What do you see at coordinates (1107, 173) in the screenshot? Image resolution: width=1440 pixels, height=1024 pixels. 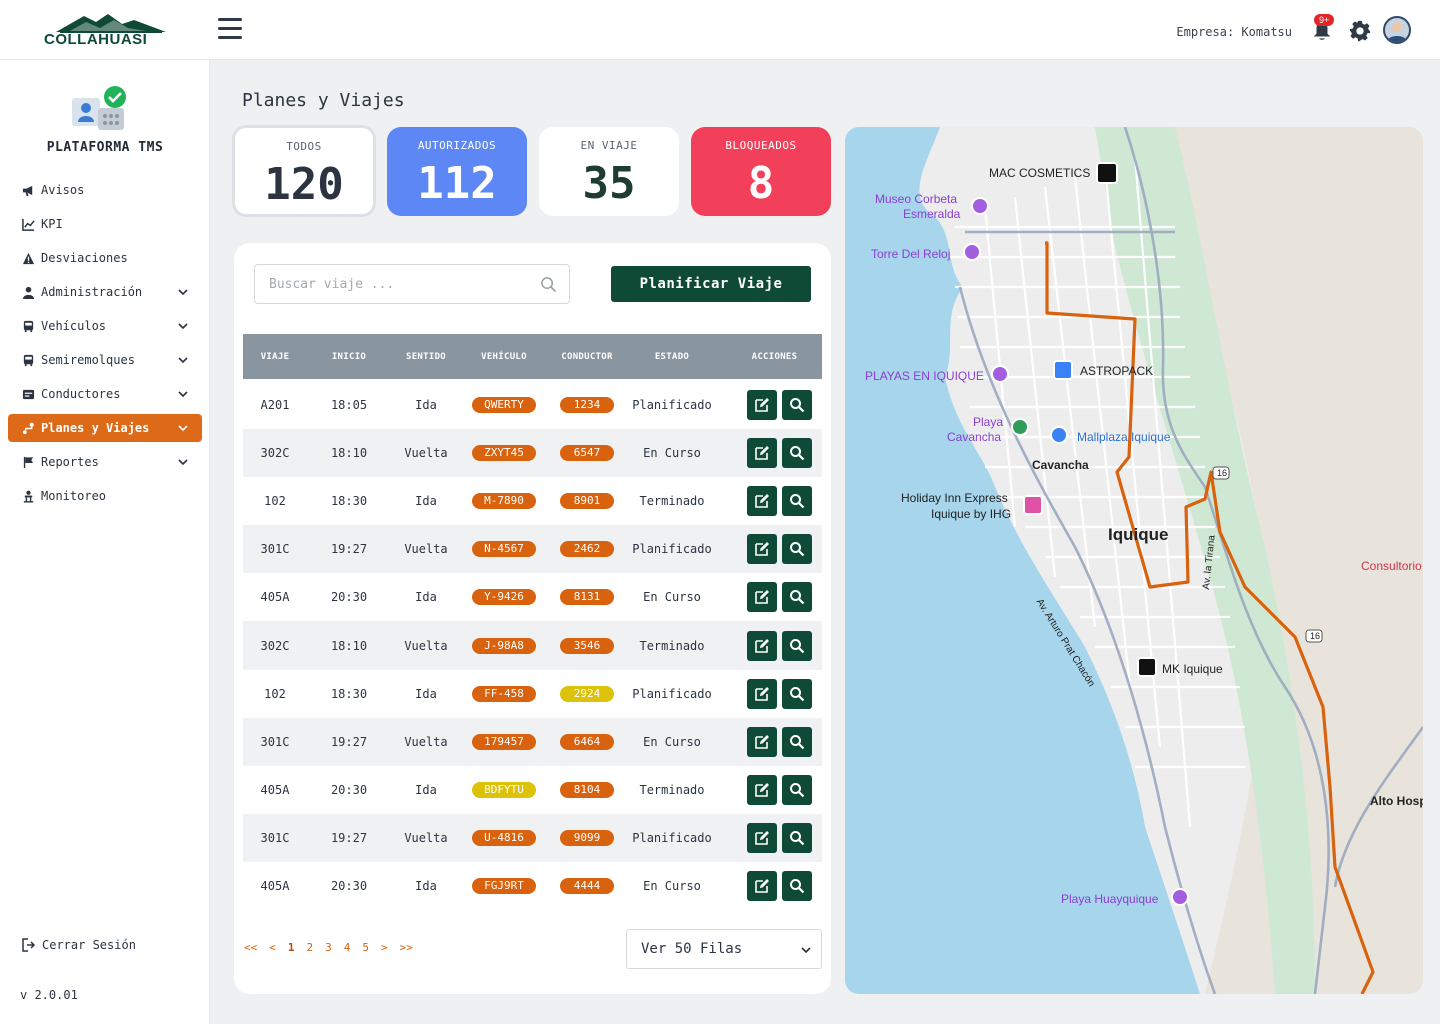 I see `store-icon` at bounding box center [1107, 173].